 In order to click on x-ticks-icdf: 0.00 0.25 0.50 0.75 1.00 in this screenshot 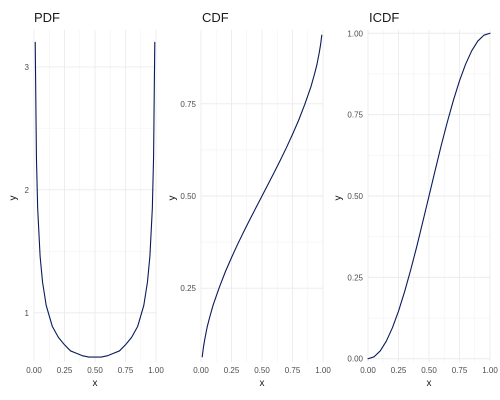, I will do `click(429, 370)`.